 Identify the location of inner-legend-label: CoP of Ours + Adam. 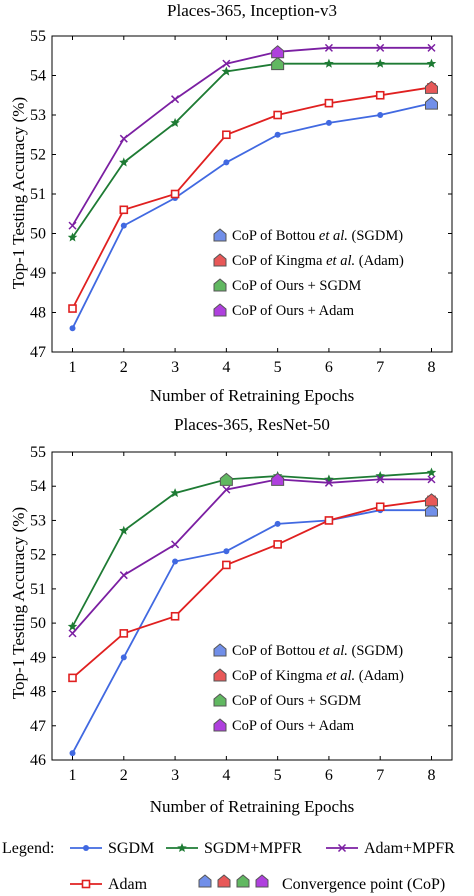
(293, 311).